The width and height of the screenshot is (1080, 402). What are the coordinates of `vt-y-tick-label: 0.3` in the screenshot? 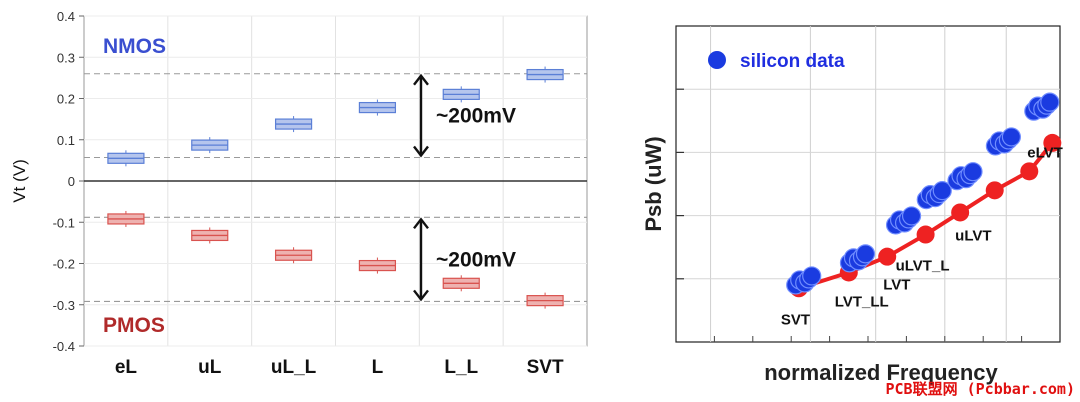 It's located at (66, 57).